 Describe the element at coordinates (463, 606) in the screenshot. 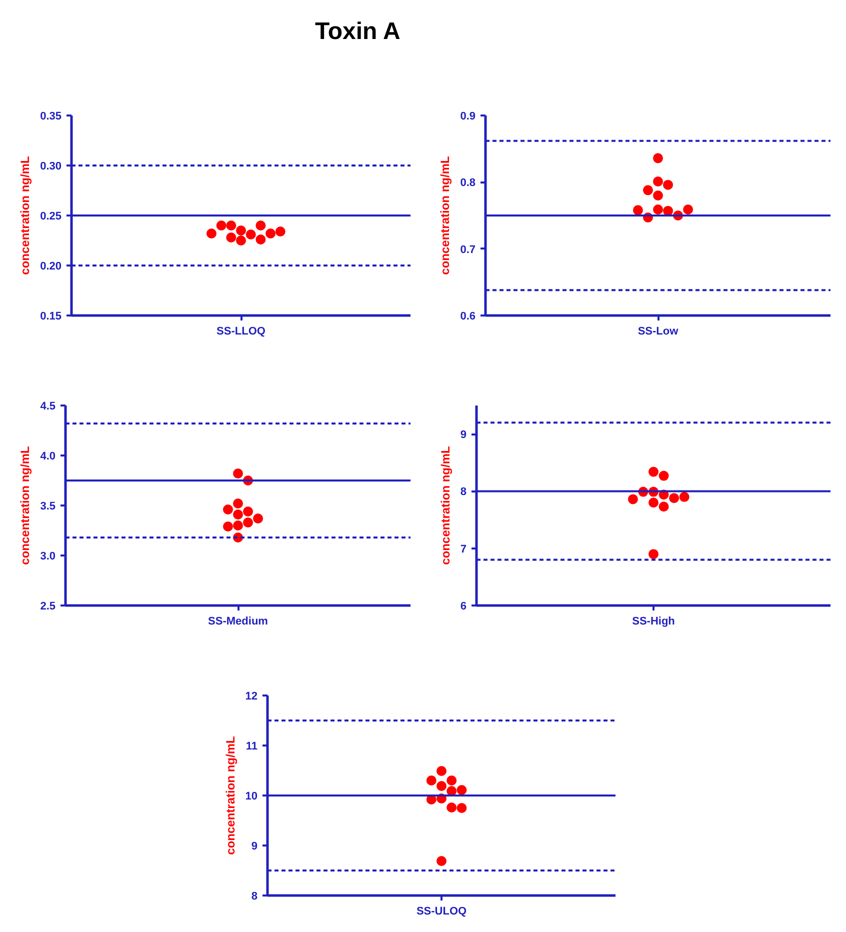

I see `y-tick-label: 6` at that location.